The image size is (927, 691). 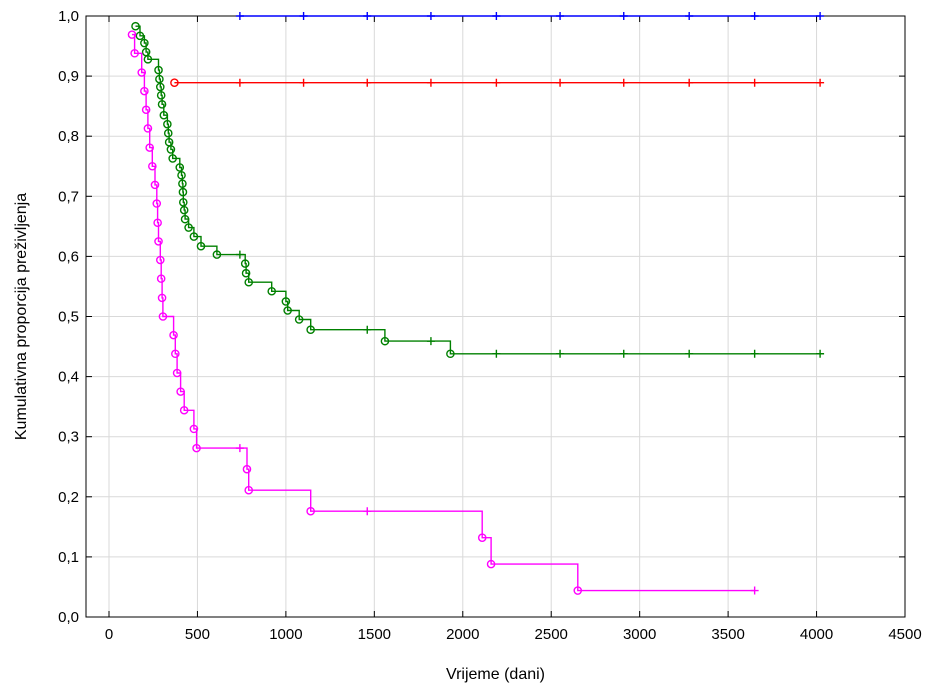 I want to click on x-tick-label: 3000, so click(x=639, y=634).